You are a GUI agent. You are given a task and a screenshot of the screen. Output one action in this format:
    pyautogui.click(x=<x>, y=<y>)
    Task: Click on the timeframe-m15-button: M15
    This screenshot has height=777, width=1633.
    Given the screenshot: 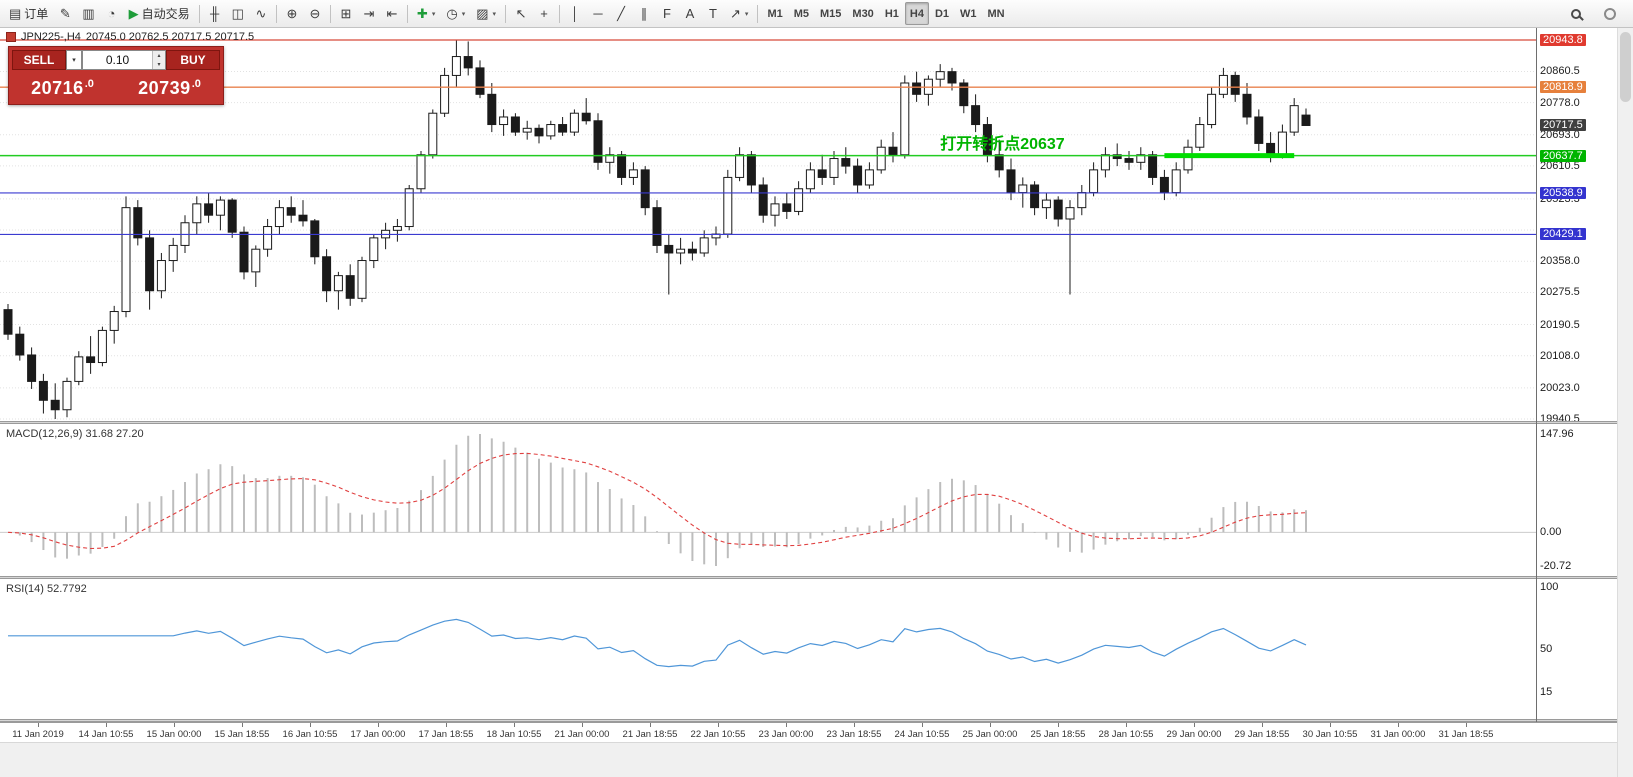 What is the action you would take?
    pyautogui.click(x=830, y=13)
    